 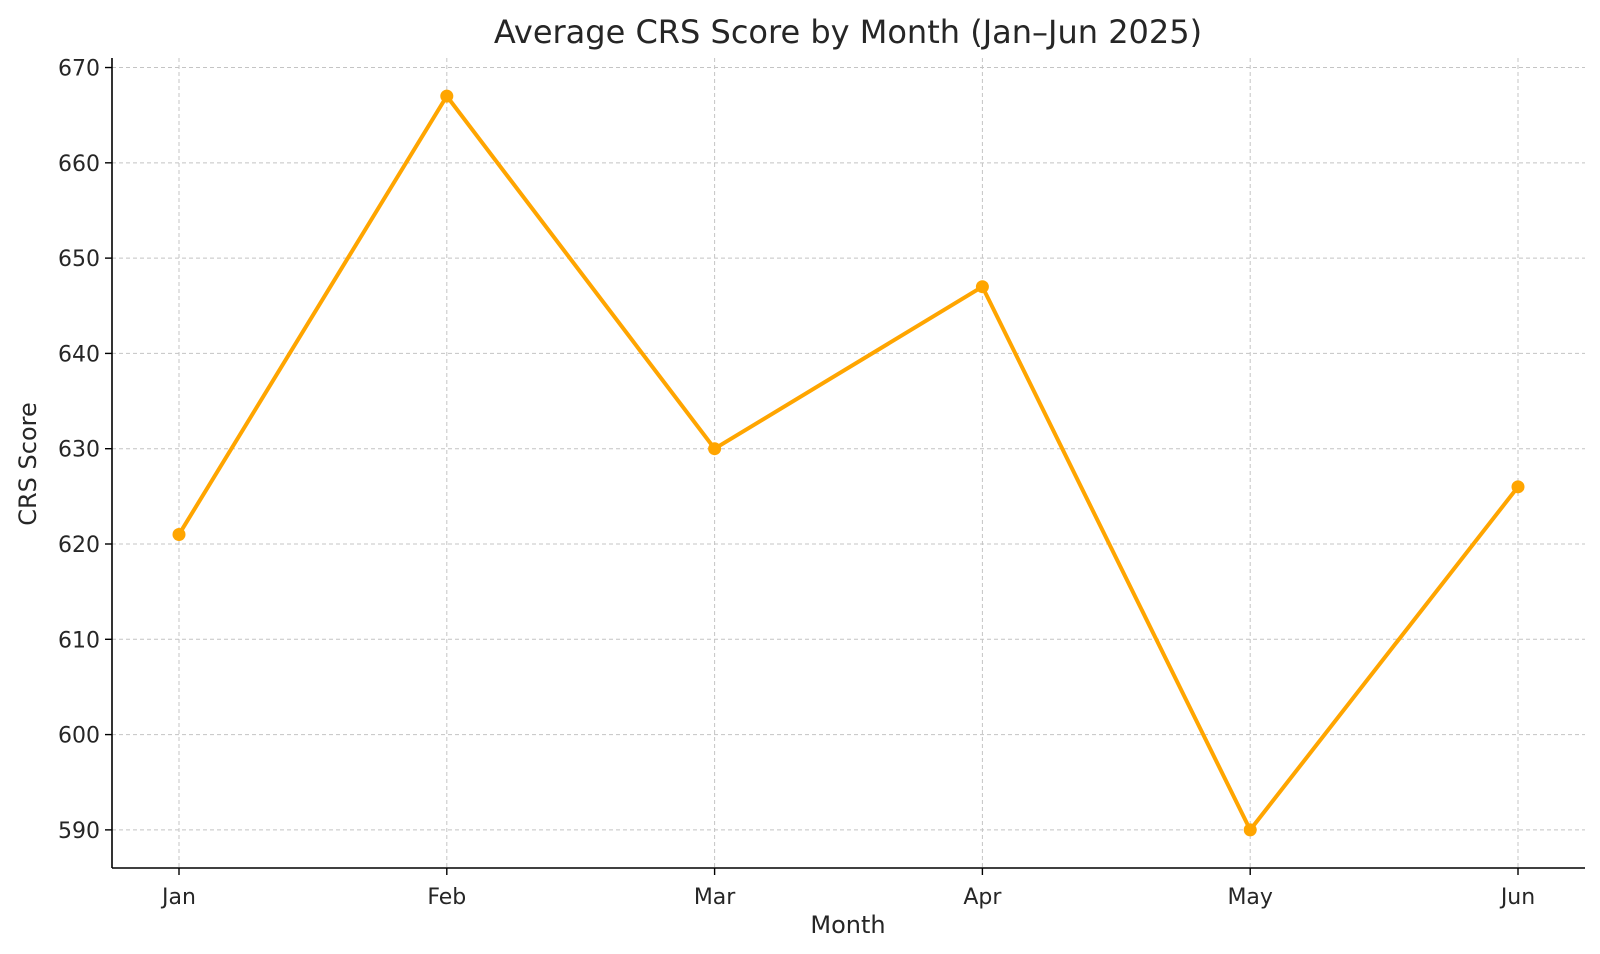 I want to click on data-point-may, so click(x=1250, y=830).